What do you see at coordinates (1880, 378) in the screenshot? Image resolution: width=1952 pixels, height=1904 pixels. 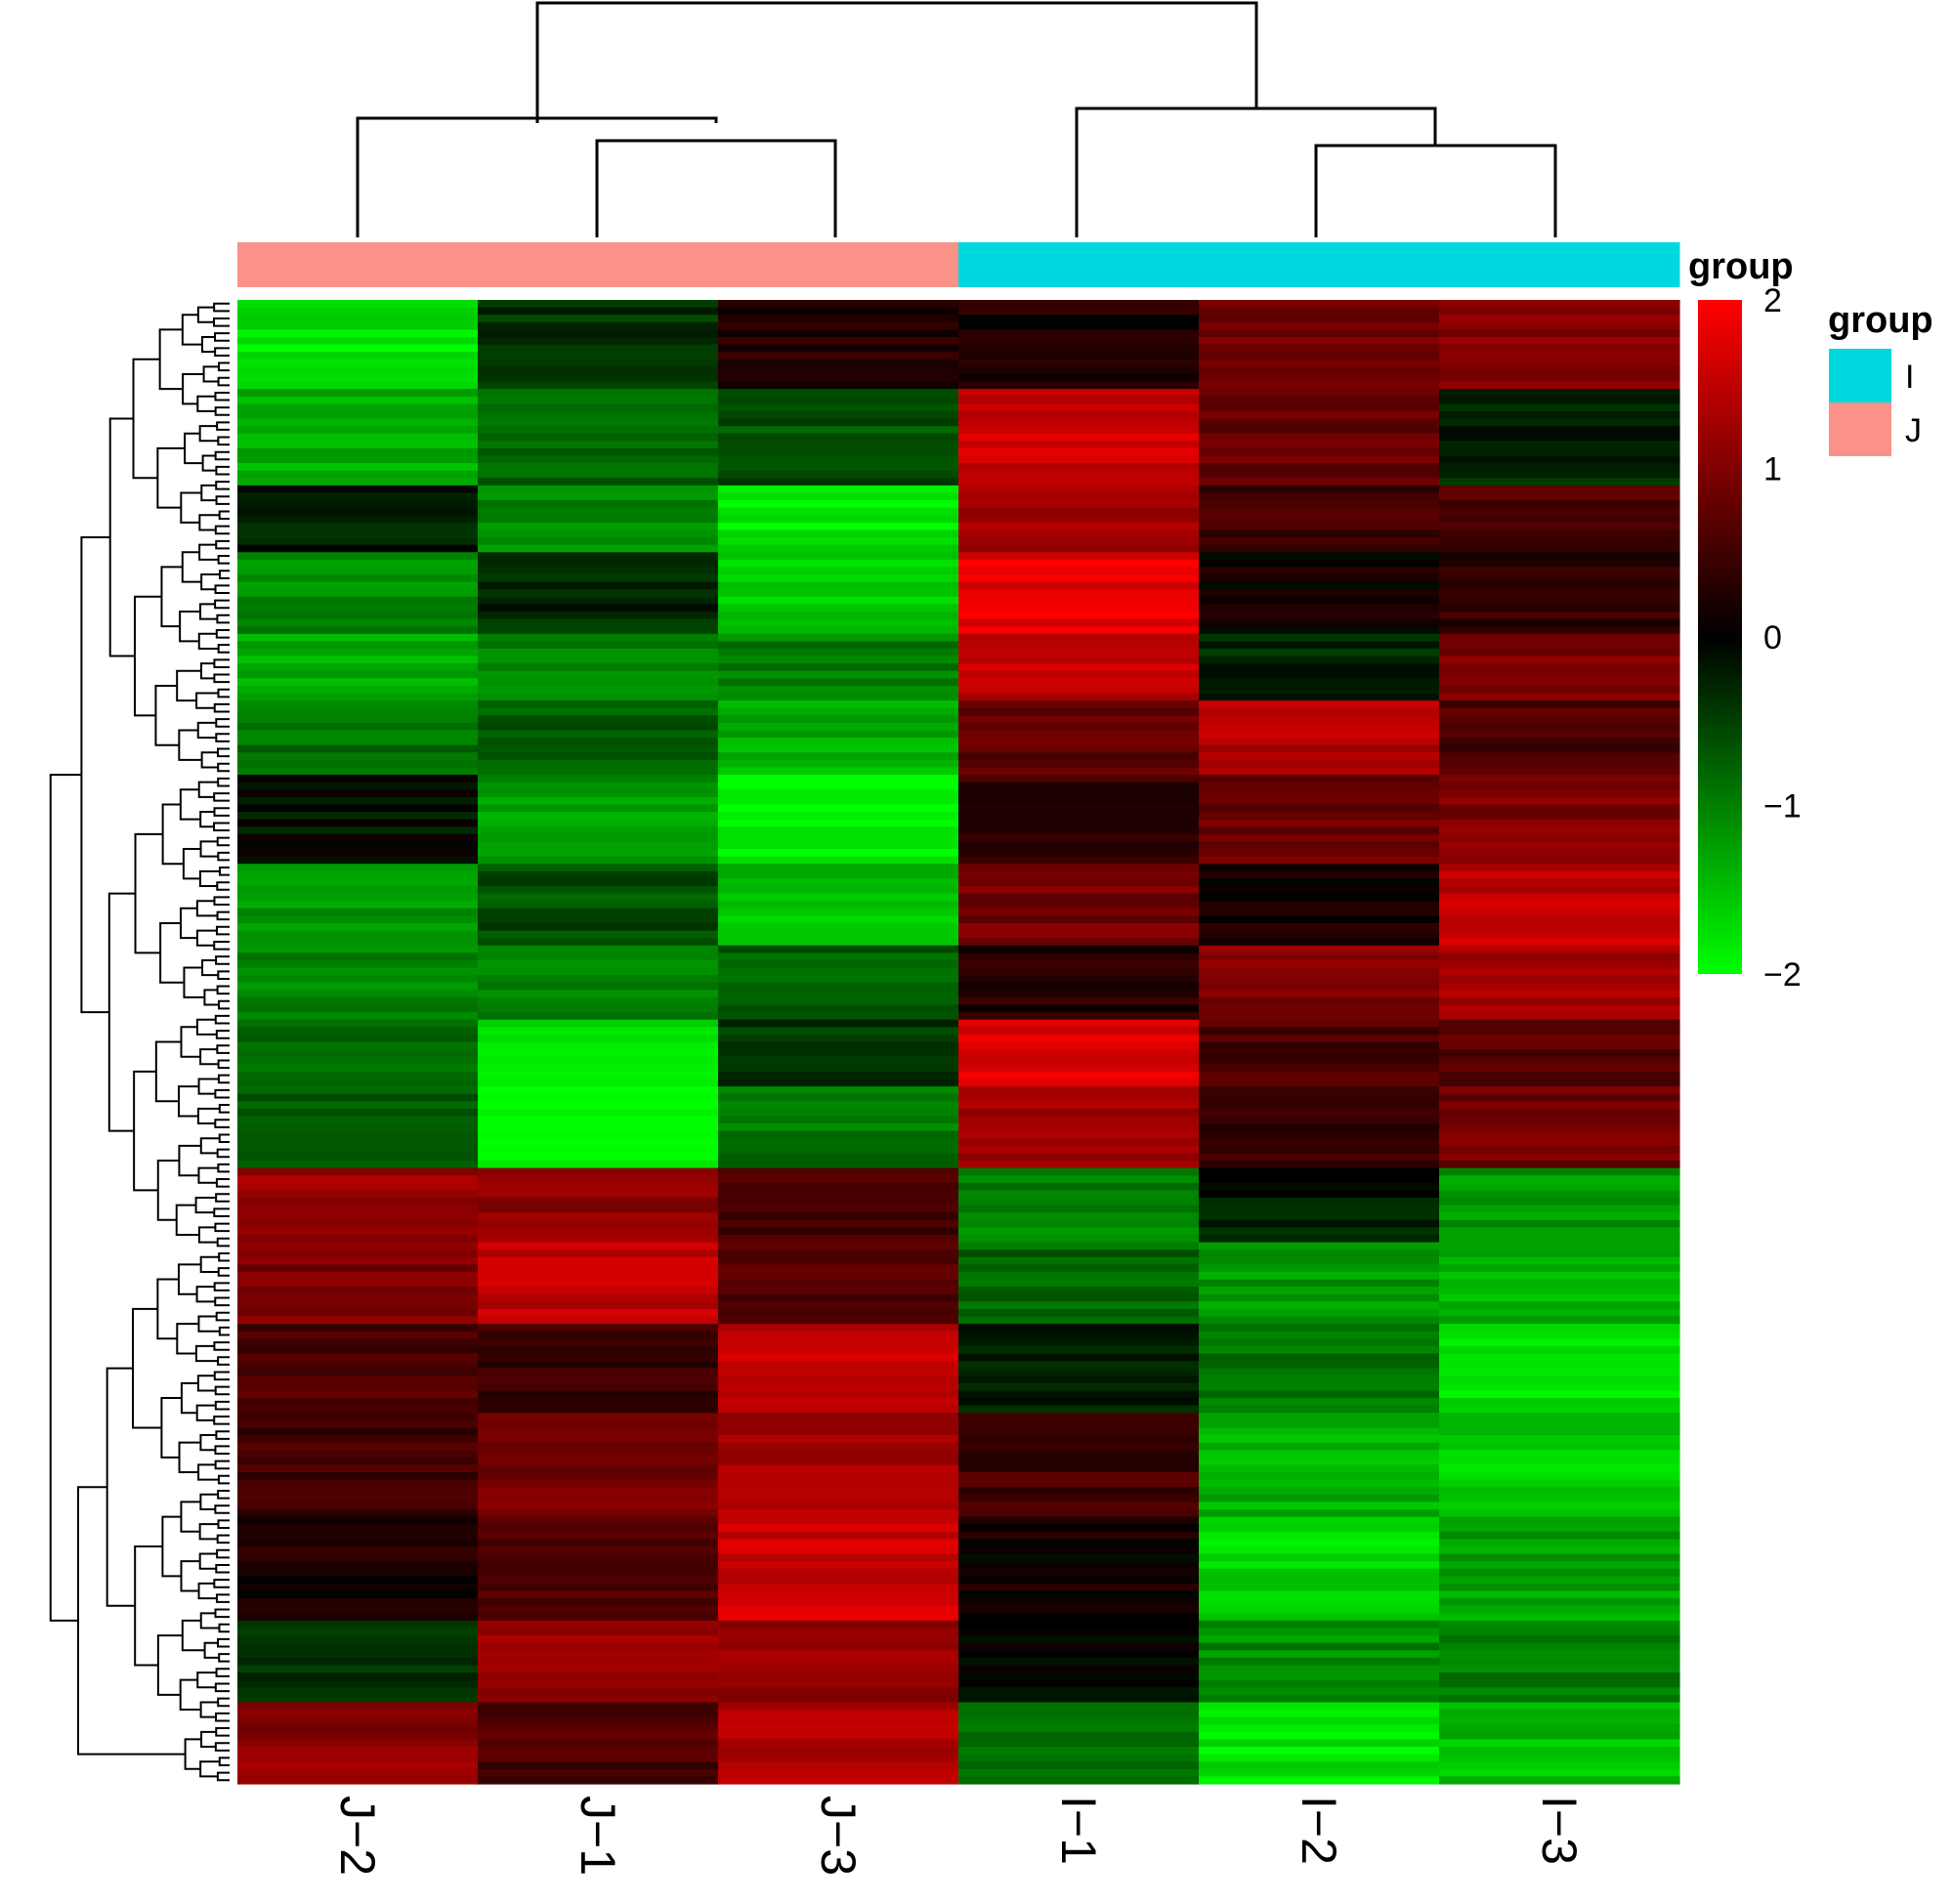 I see `group-legend: group IJ` at bounding box center [1880, 378].